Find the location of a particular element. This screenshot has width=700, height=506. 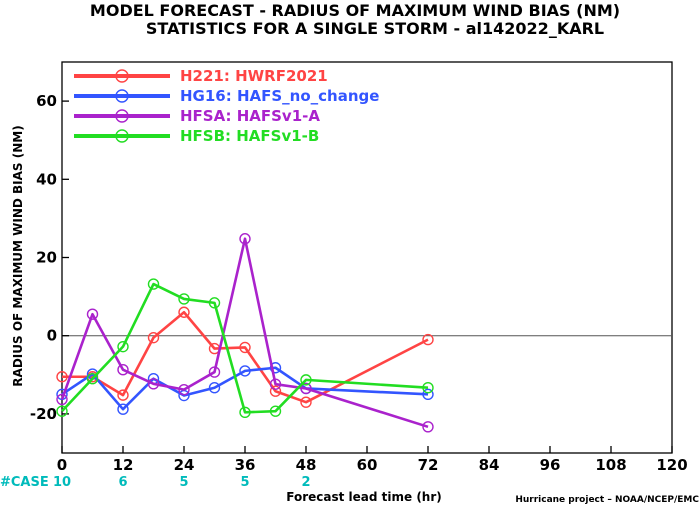

legend-entry-label: HFSB: HAFSv1-B is located at coordinates (249, 136).